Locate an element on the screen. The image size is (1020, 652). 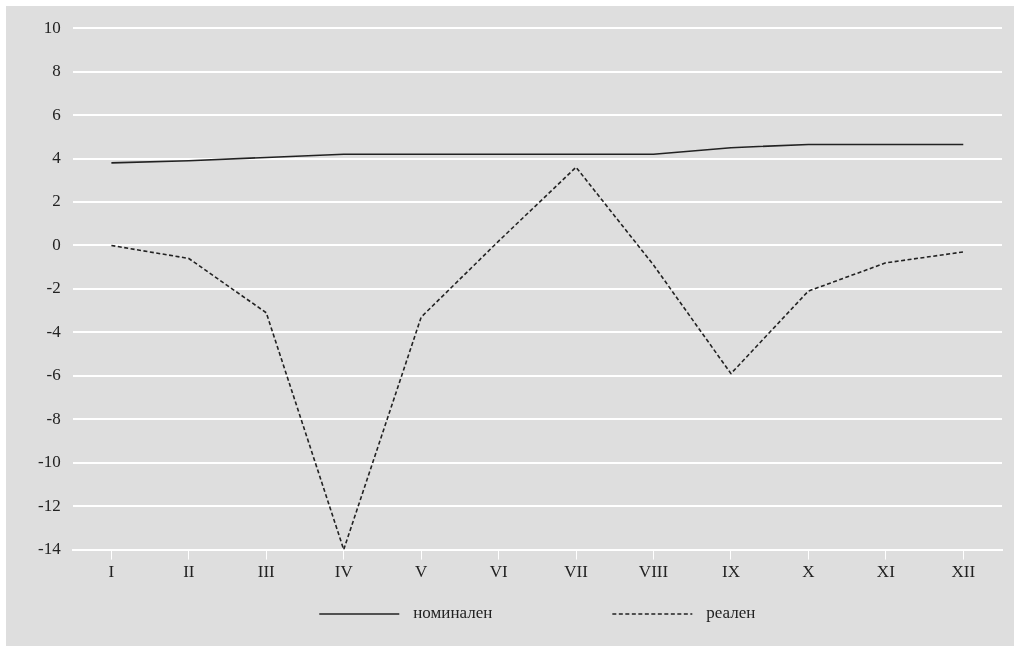
y-tick-label: 10 is located at coordinates (52, 27).